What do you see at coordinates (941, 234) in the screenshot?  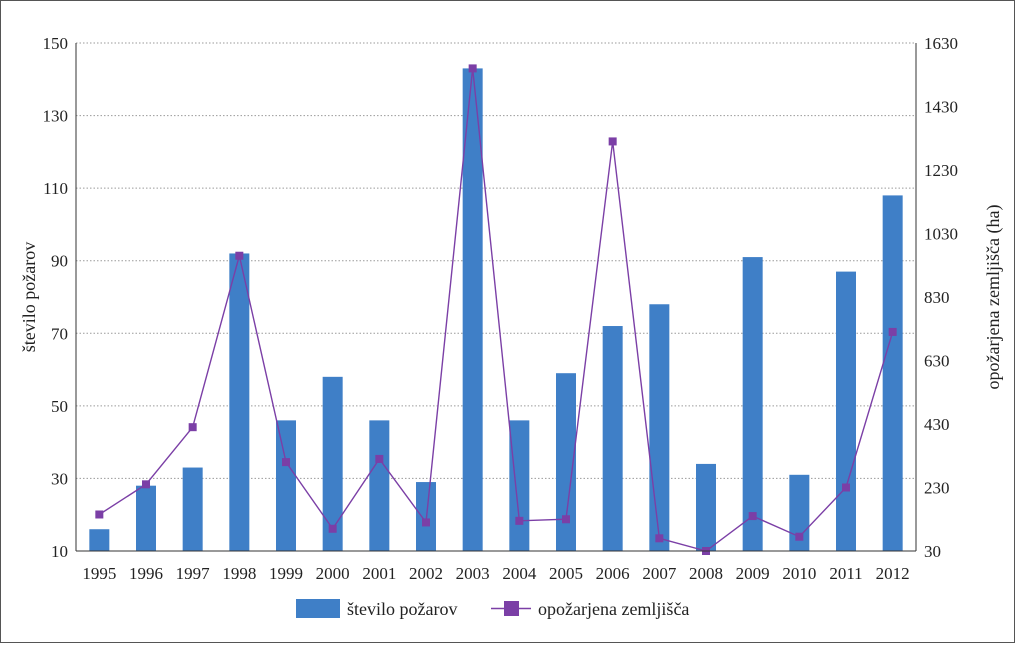 I see `right-tick-1030: 1030` at bounding box center [941, 234].